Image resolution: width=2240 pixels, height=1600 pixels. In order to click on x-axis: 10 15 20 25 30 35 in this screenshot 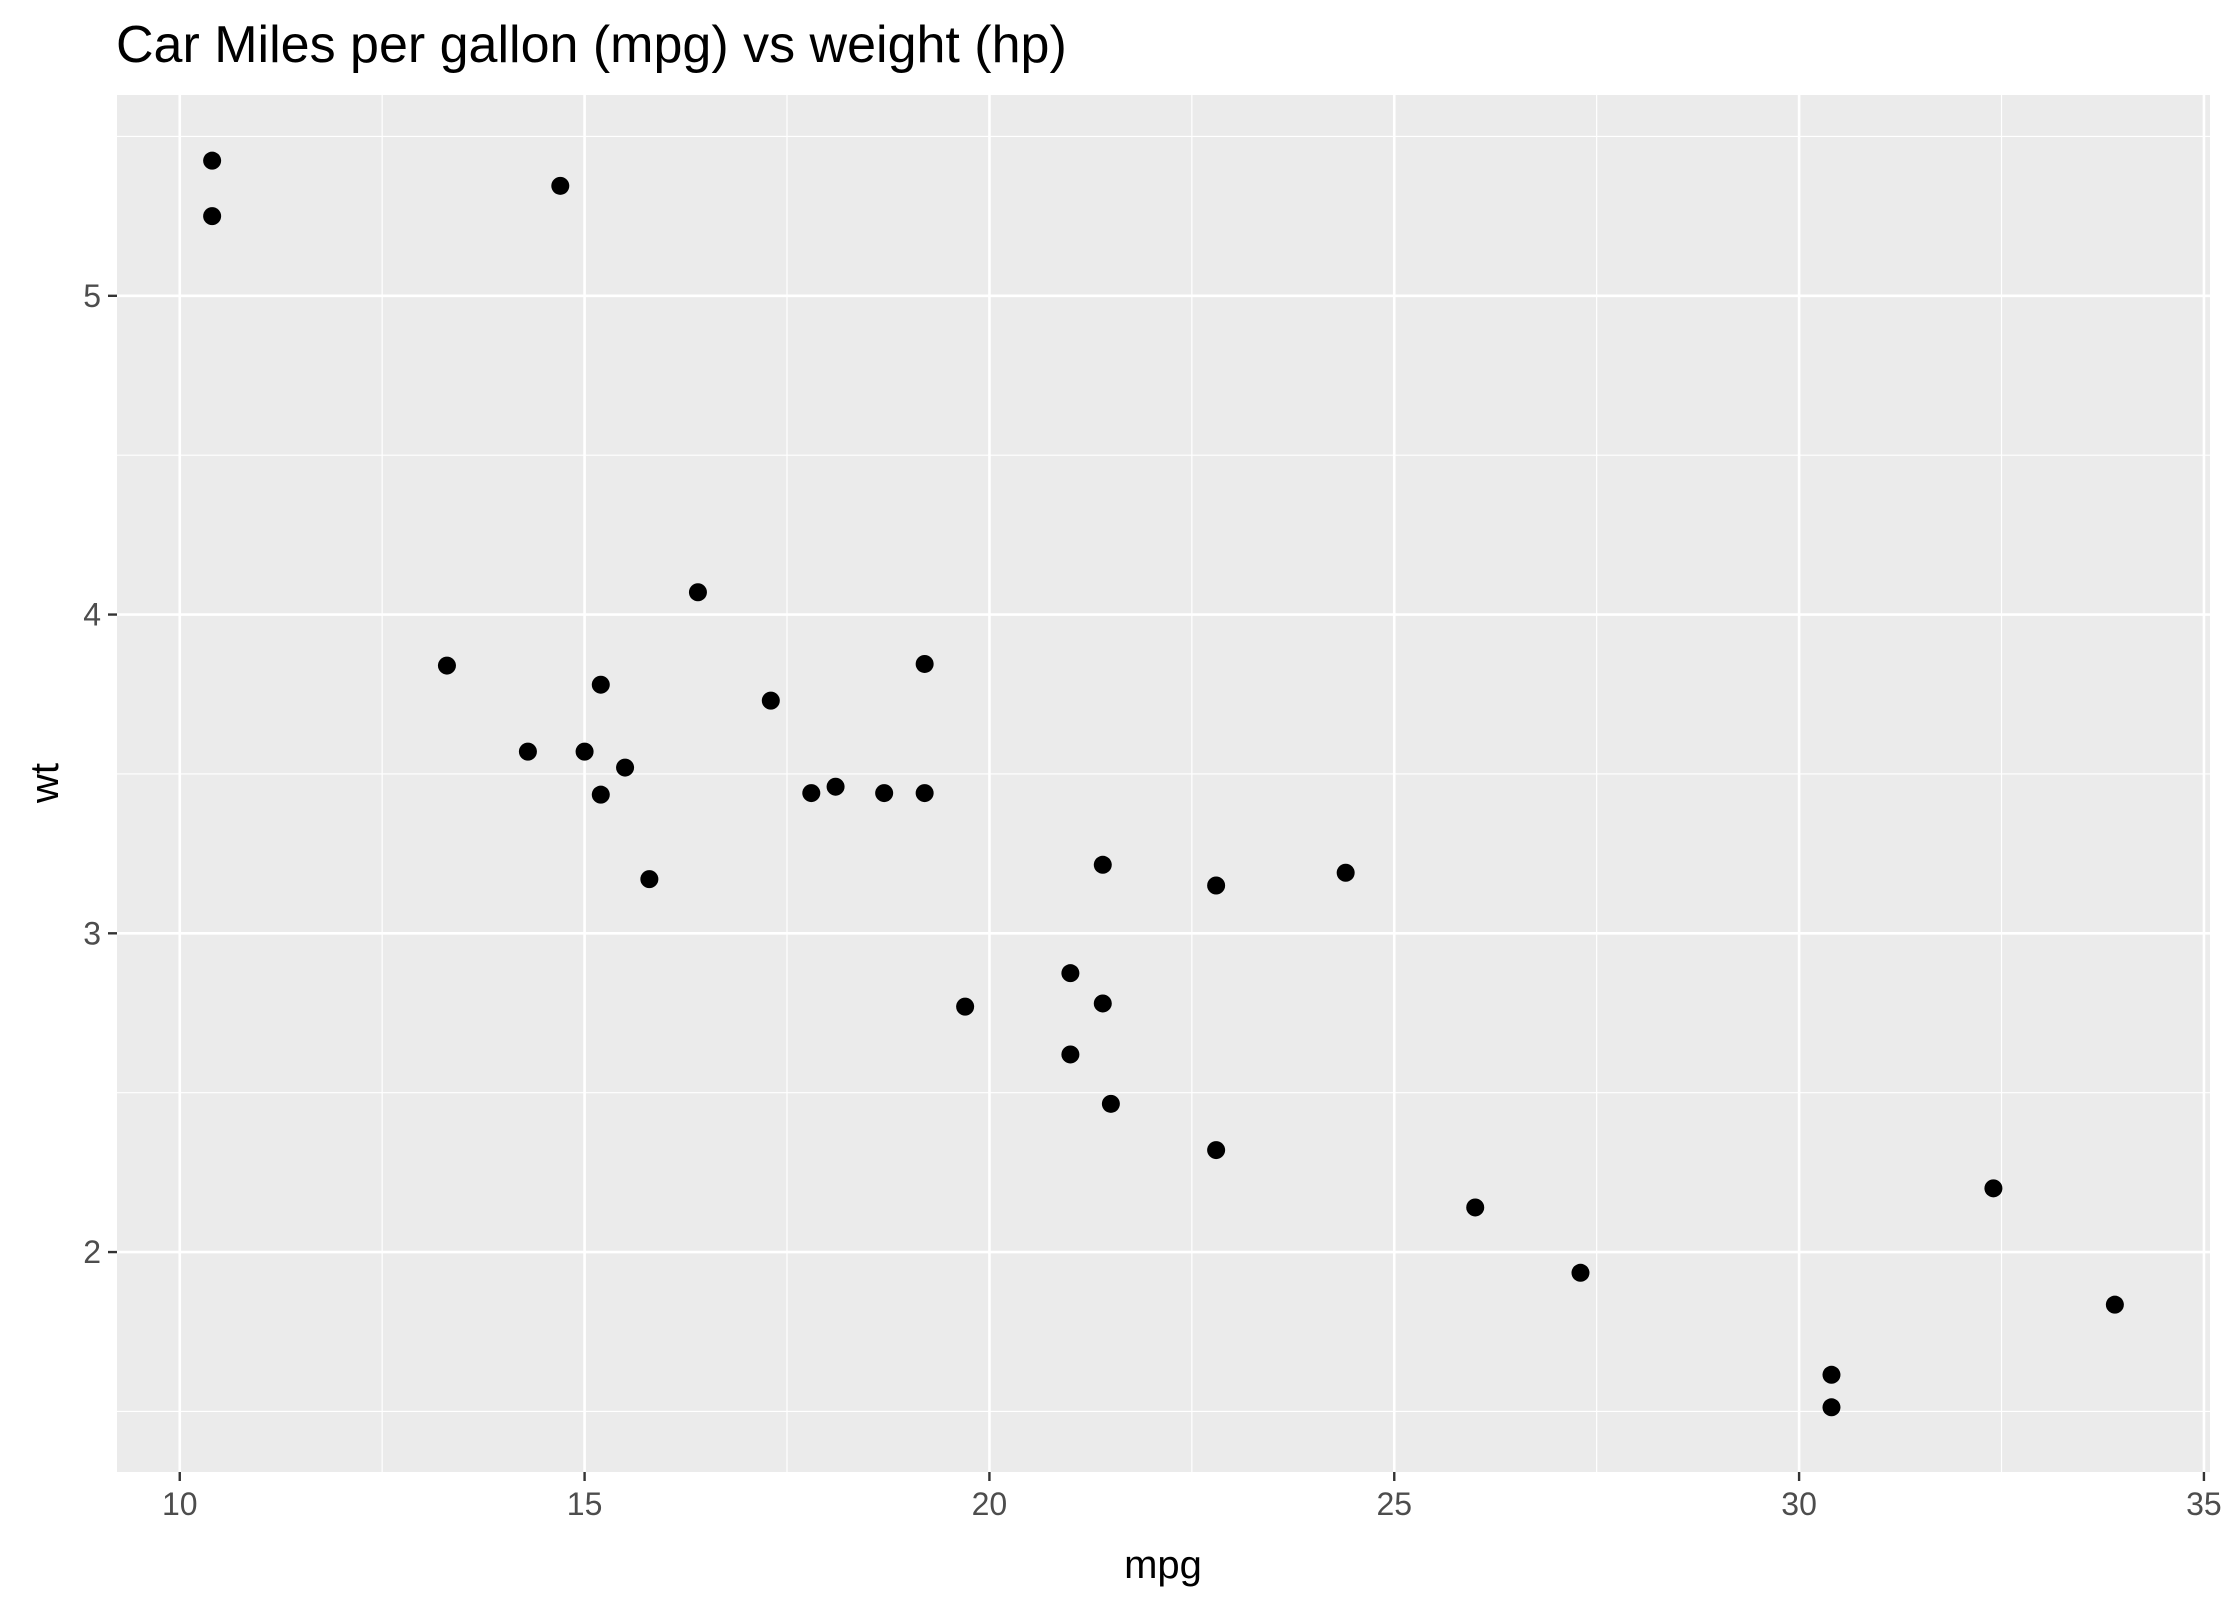, I will do `click(1192, 1497)`.